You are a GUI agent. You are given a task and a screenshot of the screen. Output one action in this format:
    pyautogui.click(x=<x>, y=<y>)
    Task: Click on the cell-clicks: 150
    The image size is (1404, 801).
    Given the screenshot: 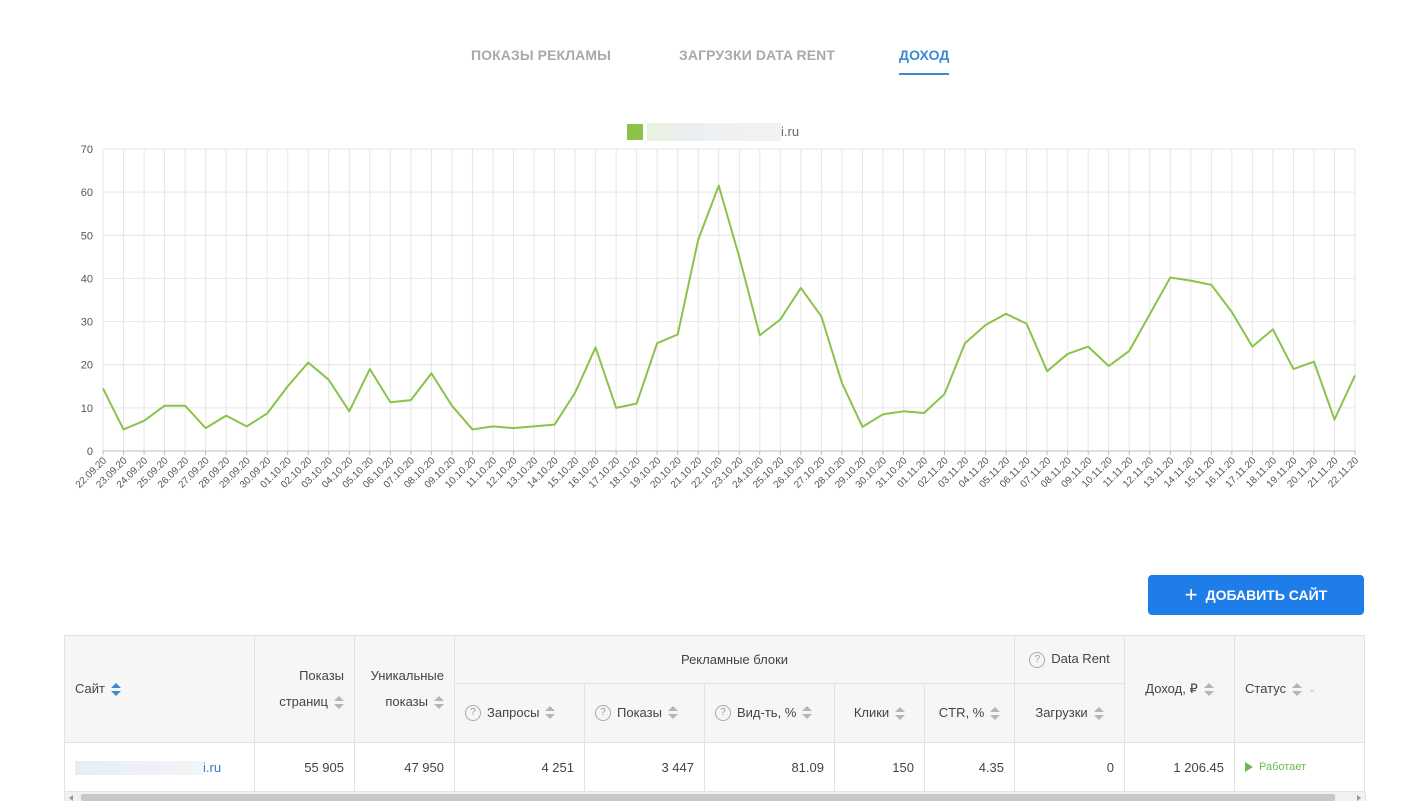 What is the action you would take?
    pyautogui.click(x=879, y=767)
    